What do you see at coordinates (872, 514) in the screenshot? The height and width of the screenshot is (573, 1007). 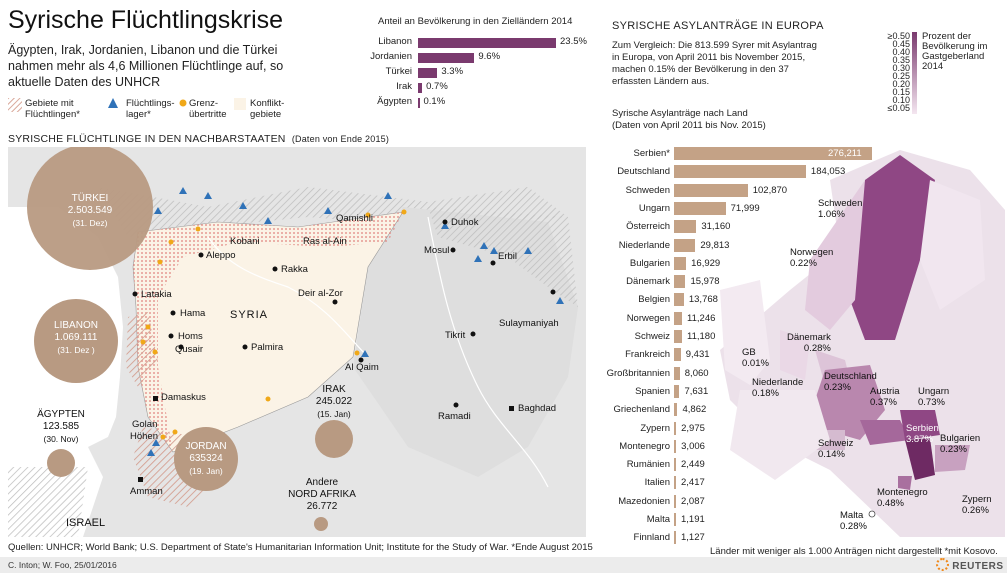 I see `malta-marker` at bounding box center [872, 514].